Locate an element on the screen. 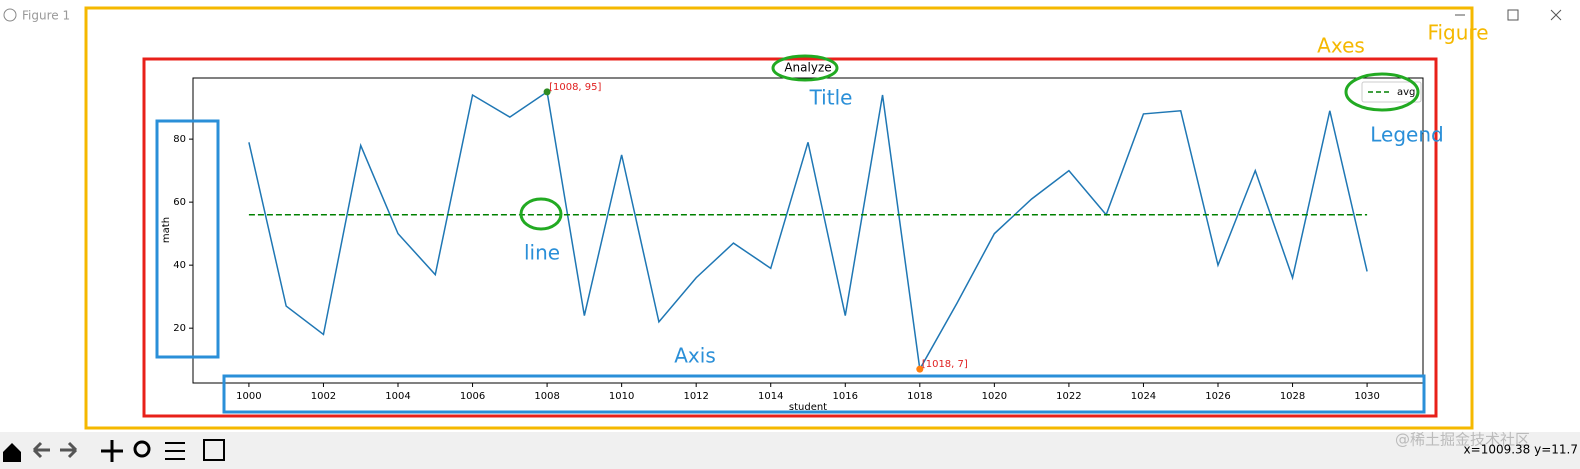 The image size is (1580, 469). line-ellipse is located at coordinates (541, 214).